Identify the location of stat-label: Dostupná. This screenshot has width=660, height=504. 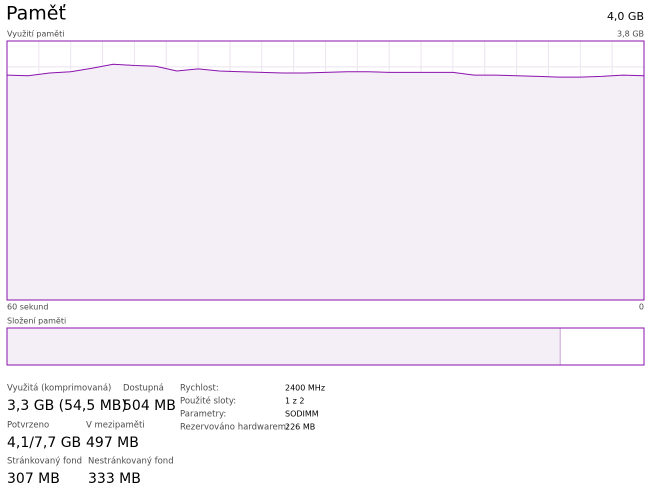
(143, 389).